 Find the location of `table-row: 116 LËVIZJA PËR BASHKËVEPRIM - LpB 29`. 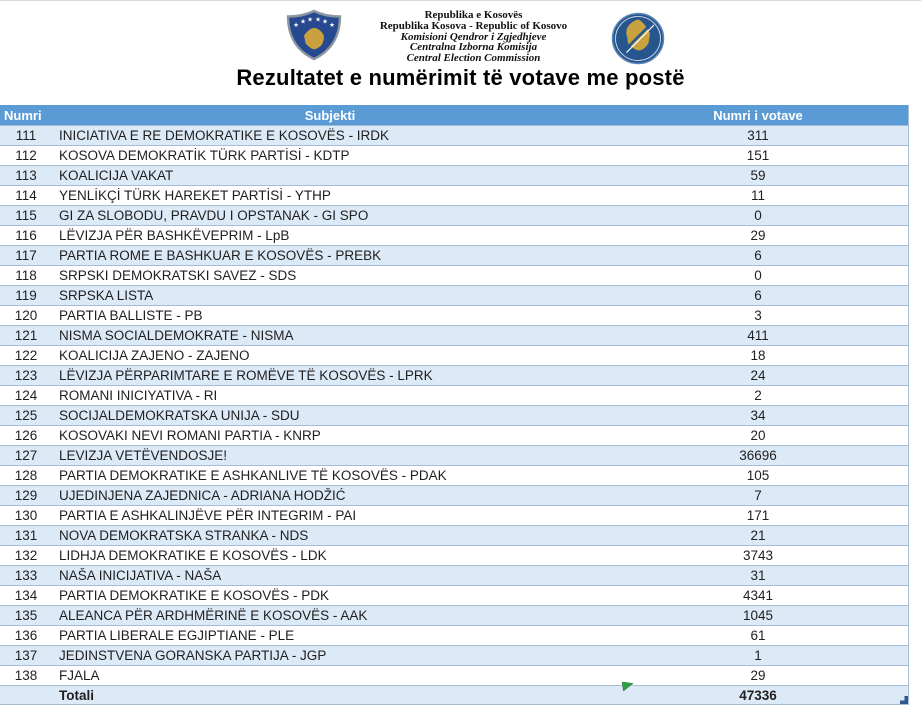

table-row: 116 LËVIZJA PËR BASHKËVEPRIM - LpB 29 is located at coordinates (454, 235).